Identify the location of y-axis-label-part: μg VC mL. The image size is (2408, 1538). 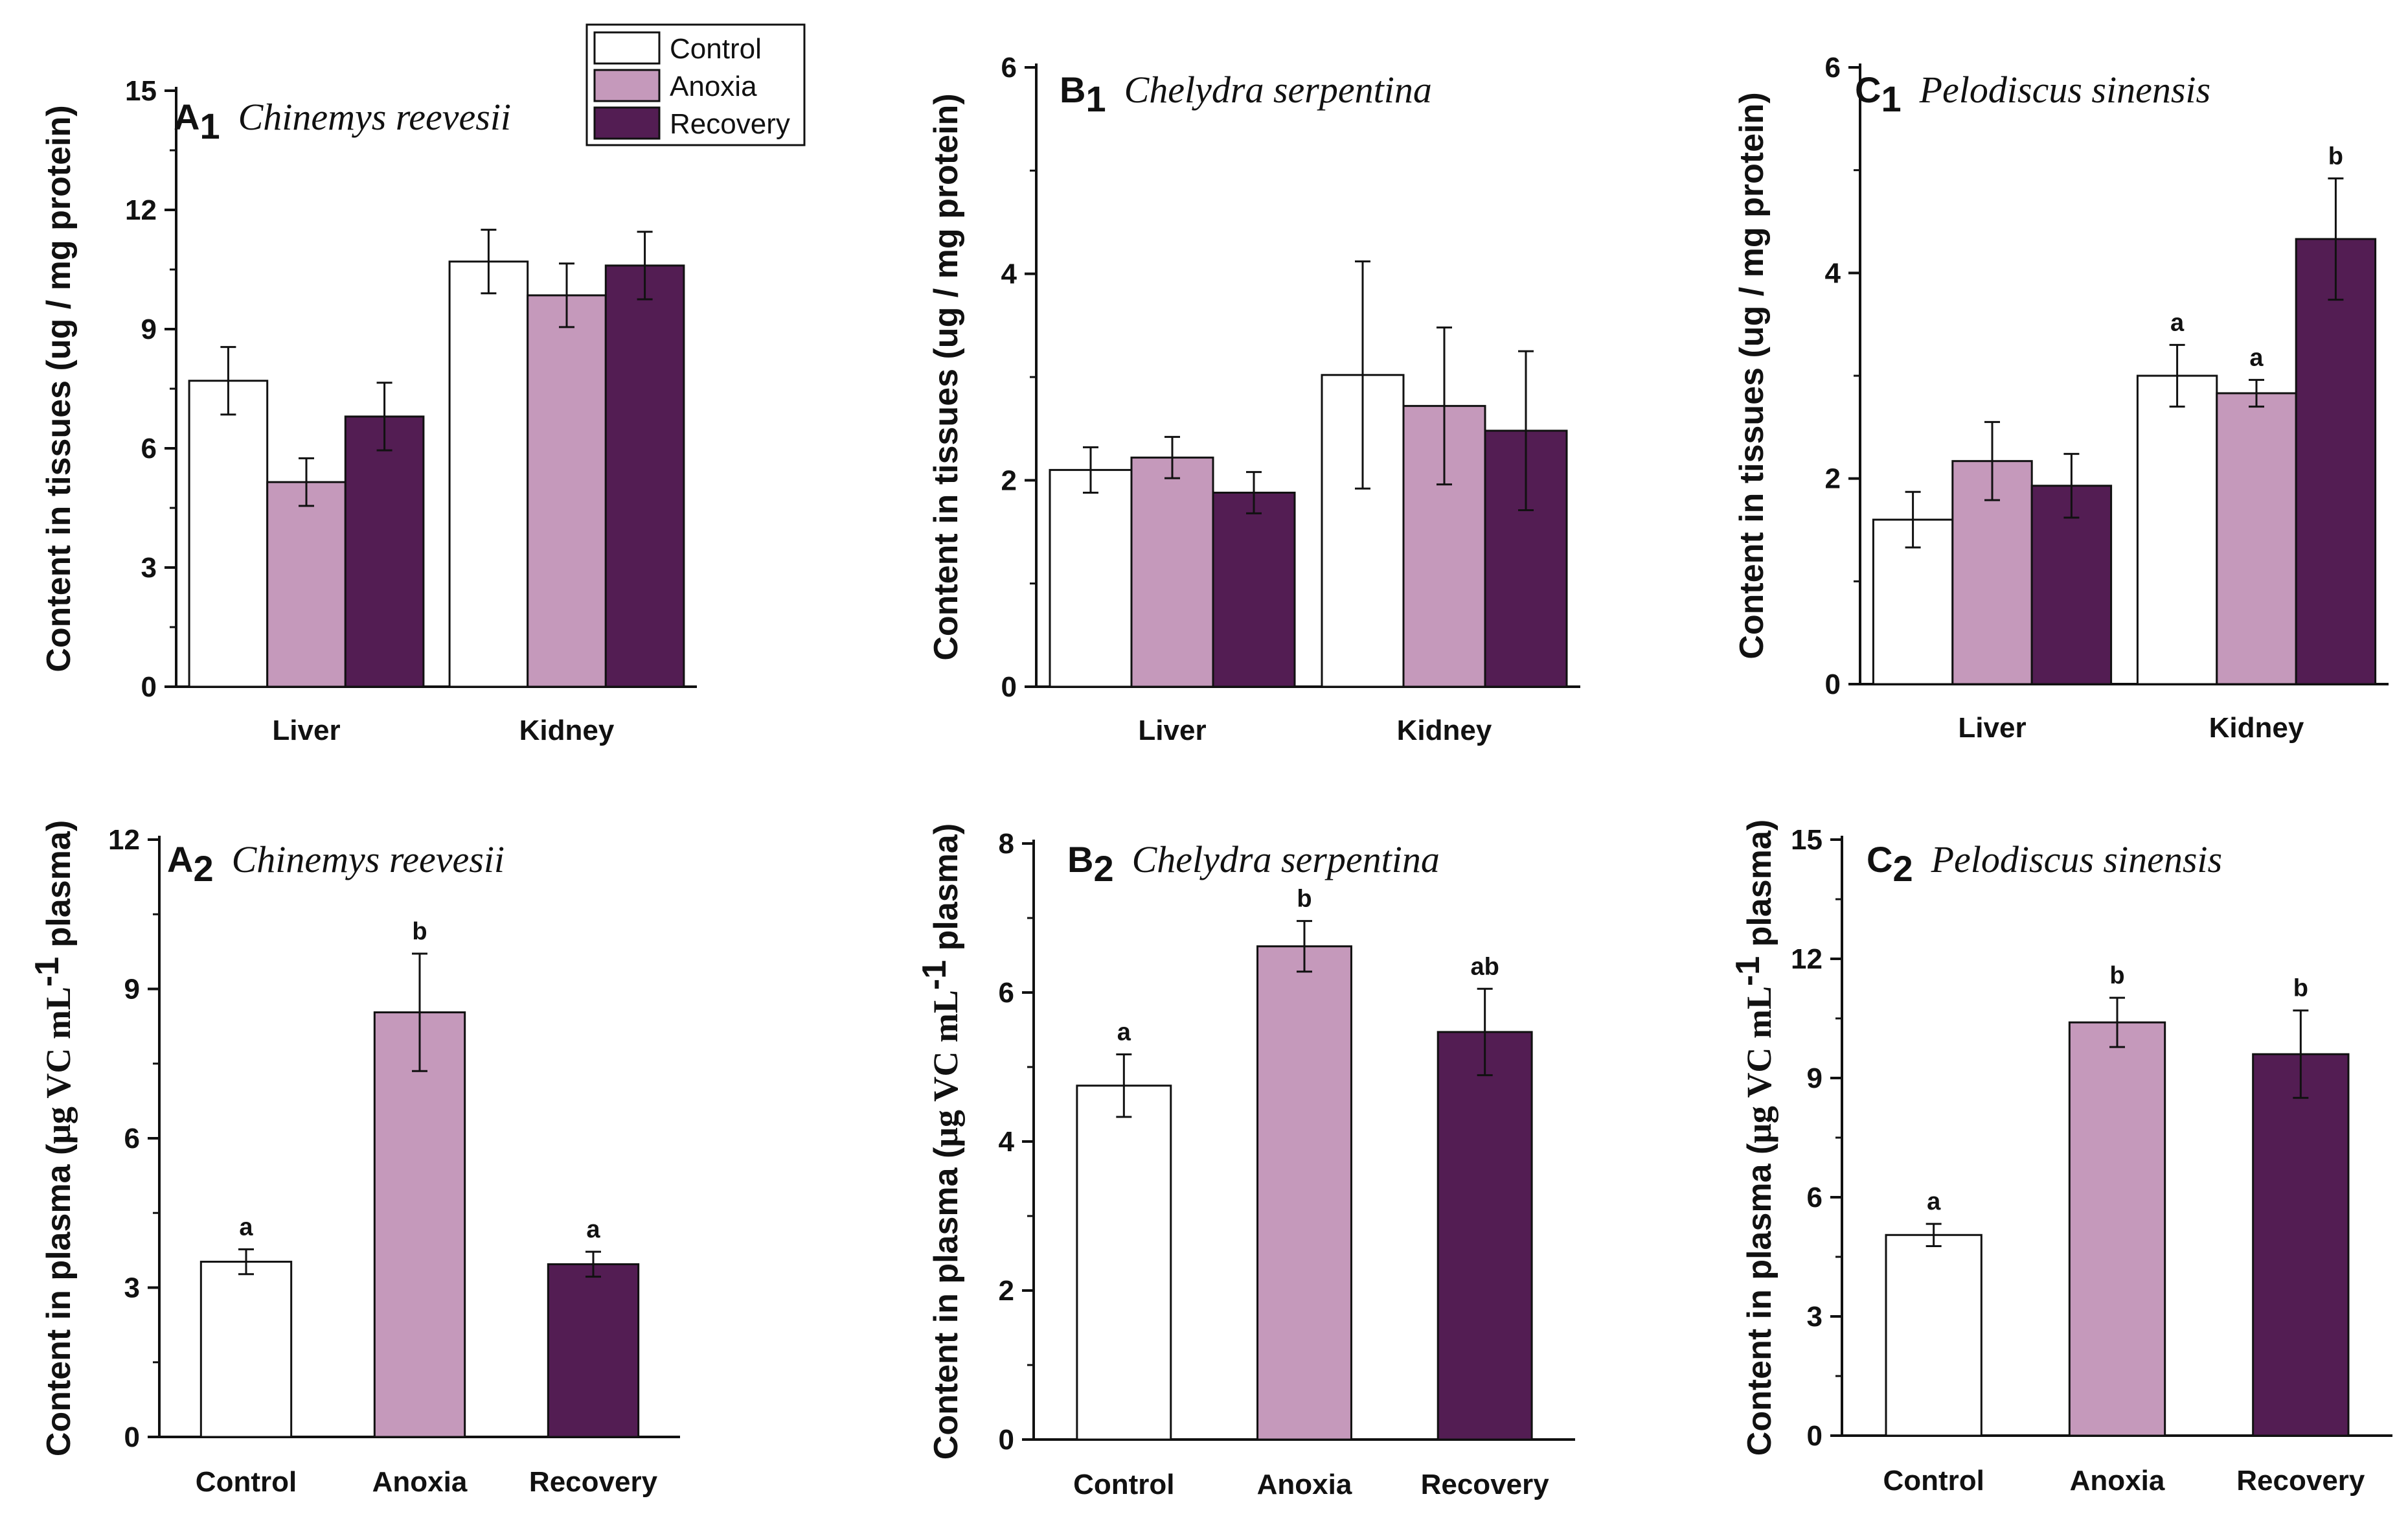
(1759, 1064).